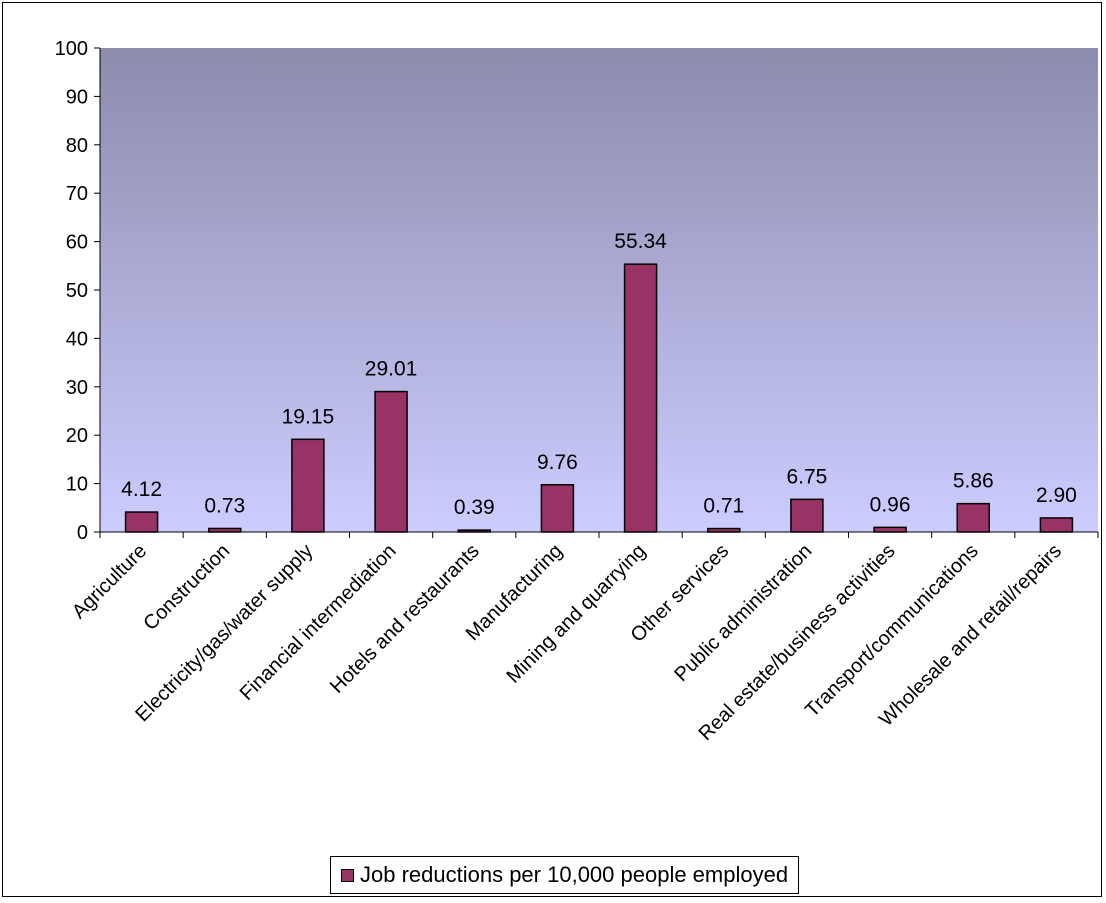 The image size is (1106, 903). Describe the element at coordinates (723, 506) in the screenshot. I see `data-label: 0.71` at that location.